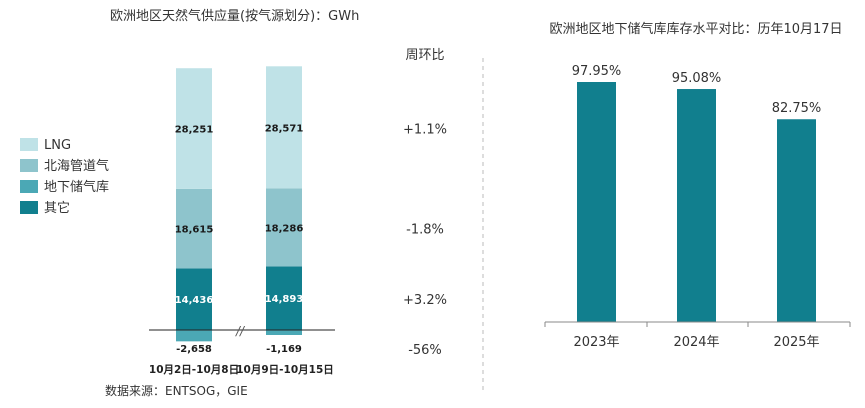 The image size is (865, 408). I want to click on wow-label: +3.2%, so click(425, 300).